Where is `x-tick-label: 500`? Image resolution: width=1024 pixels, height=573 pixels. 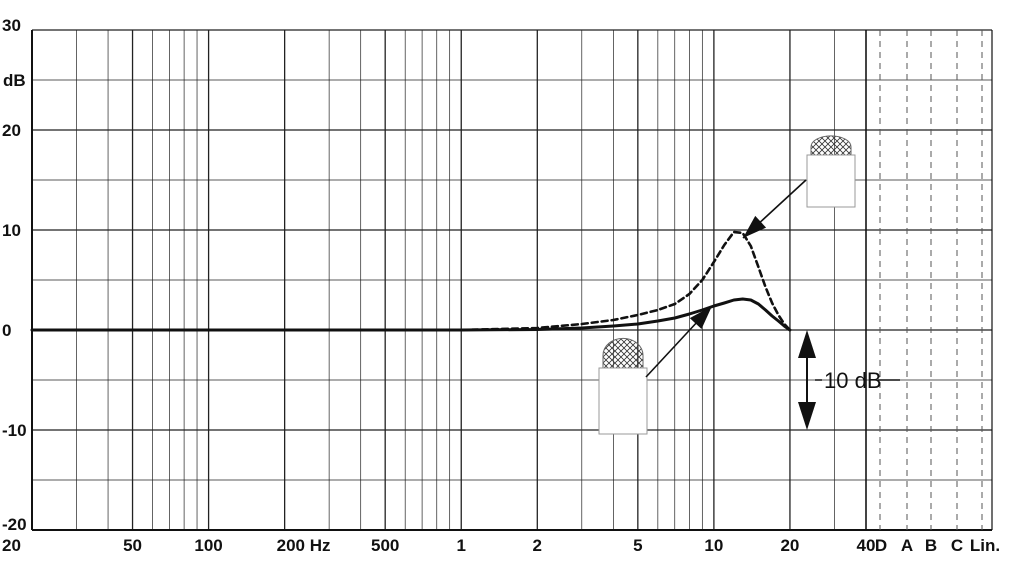 x-tick-label: 500 is located at coordinates (385, 545).